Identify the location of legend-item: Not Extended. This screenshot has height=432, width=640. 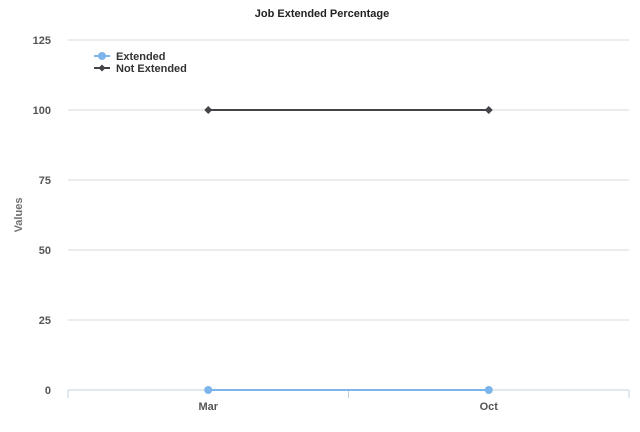
(140, 69).